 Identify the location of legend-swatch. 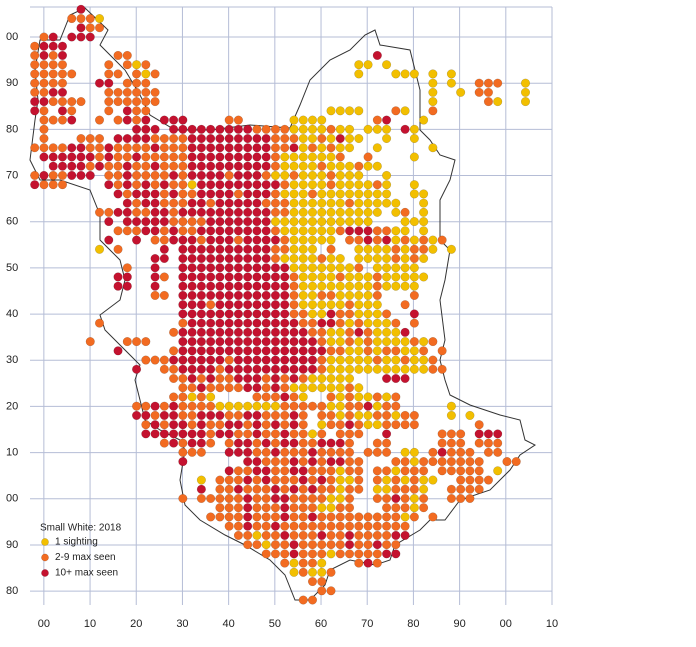
(45, 573).